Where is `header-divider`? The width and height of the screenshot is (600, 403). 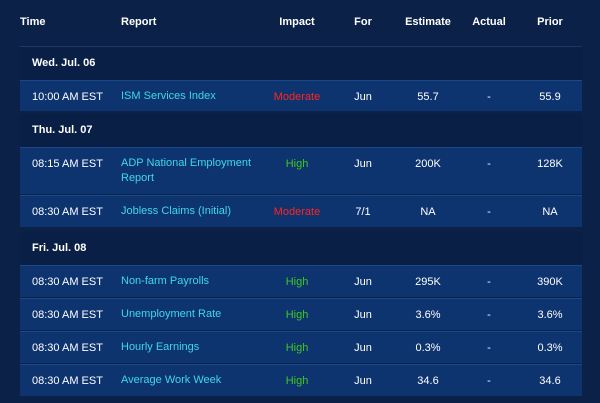 header-divider is located at coordinates (301, 46).